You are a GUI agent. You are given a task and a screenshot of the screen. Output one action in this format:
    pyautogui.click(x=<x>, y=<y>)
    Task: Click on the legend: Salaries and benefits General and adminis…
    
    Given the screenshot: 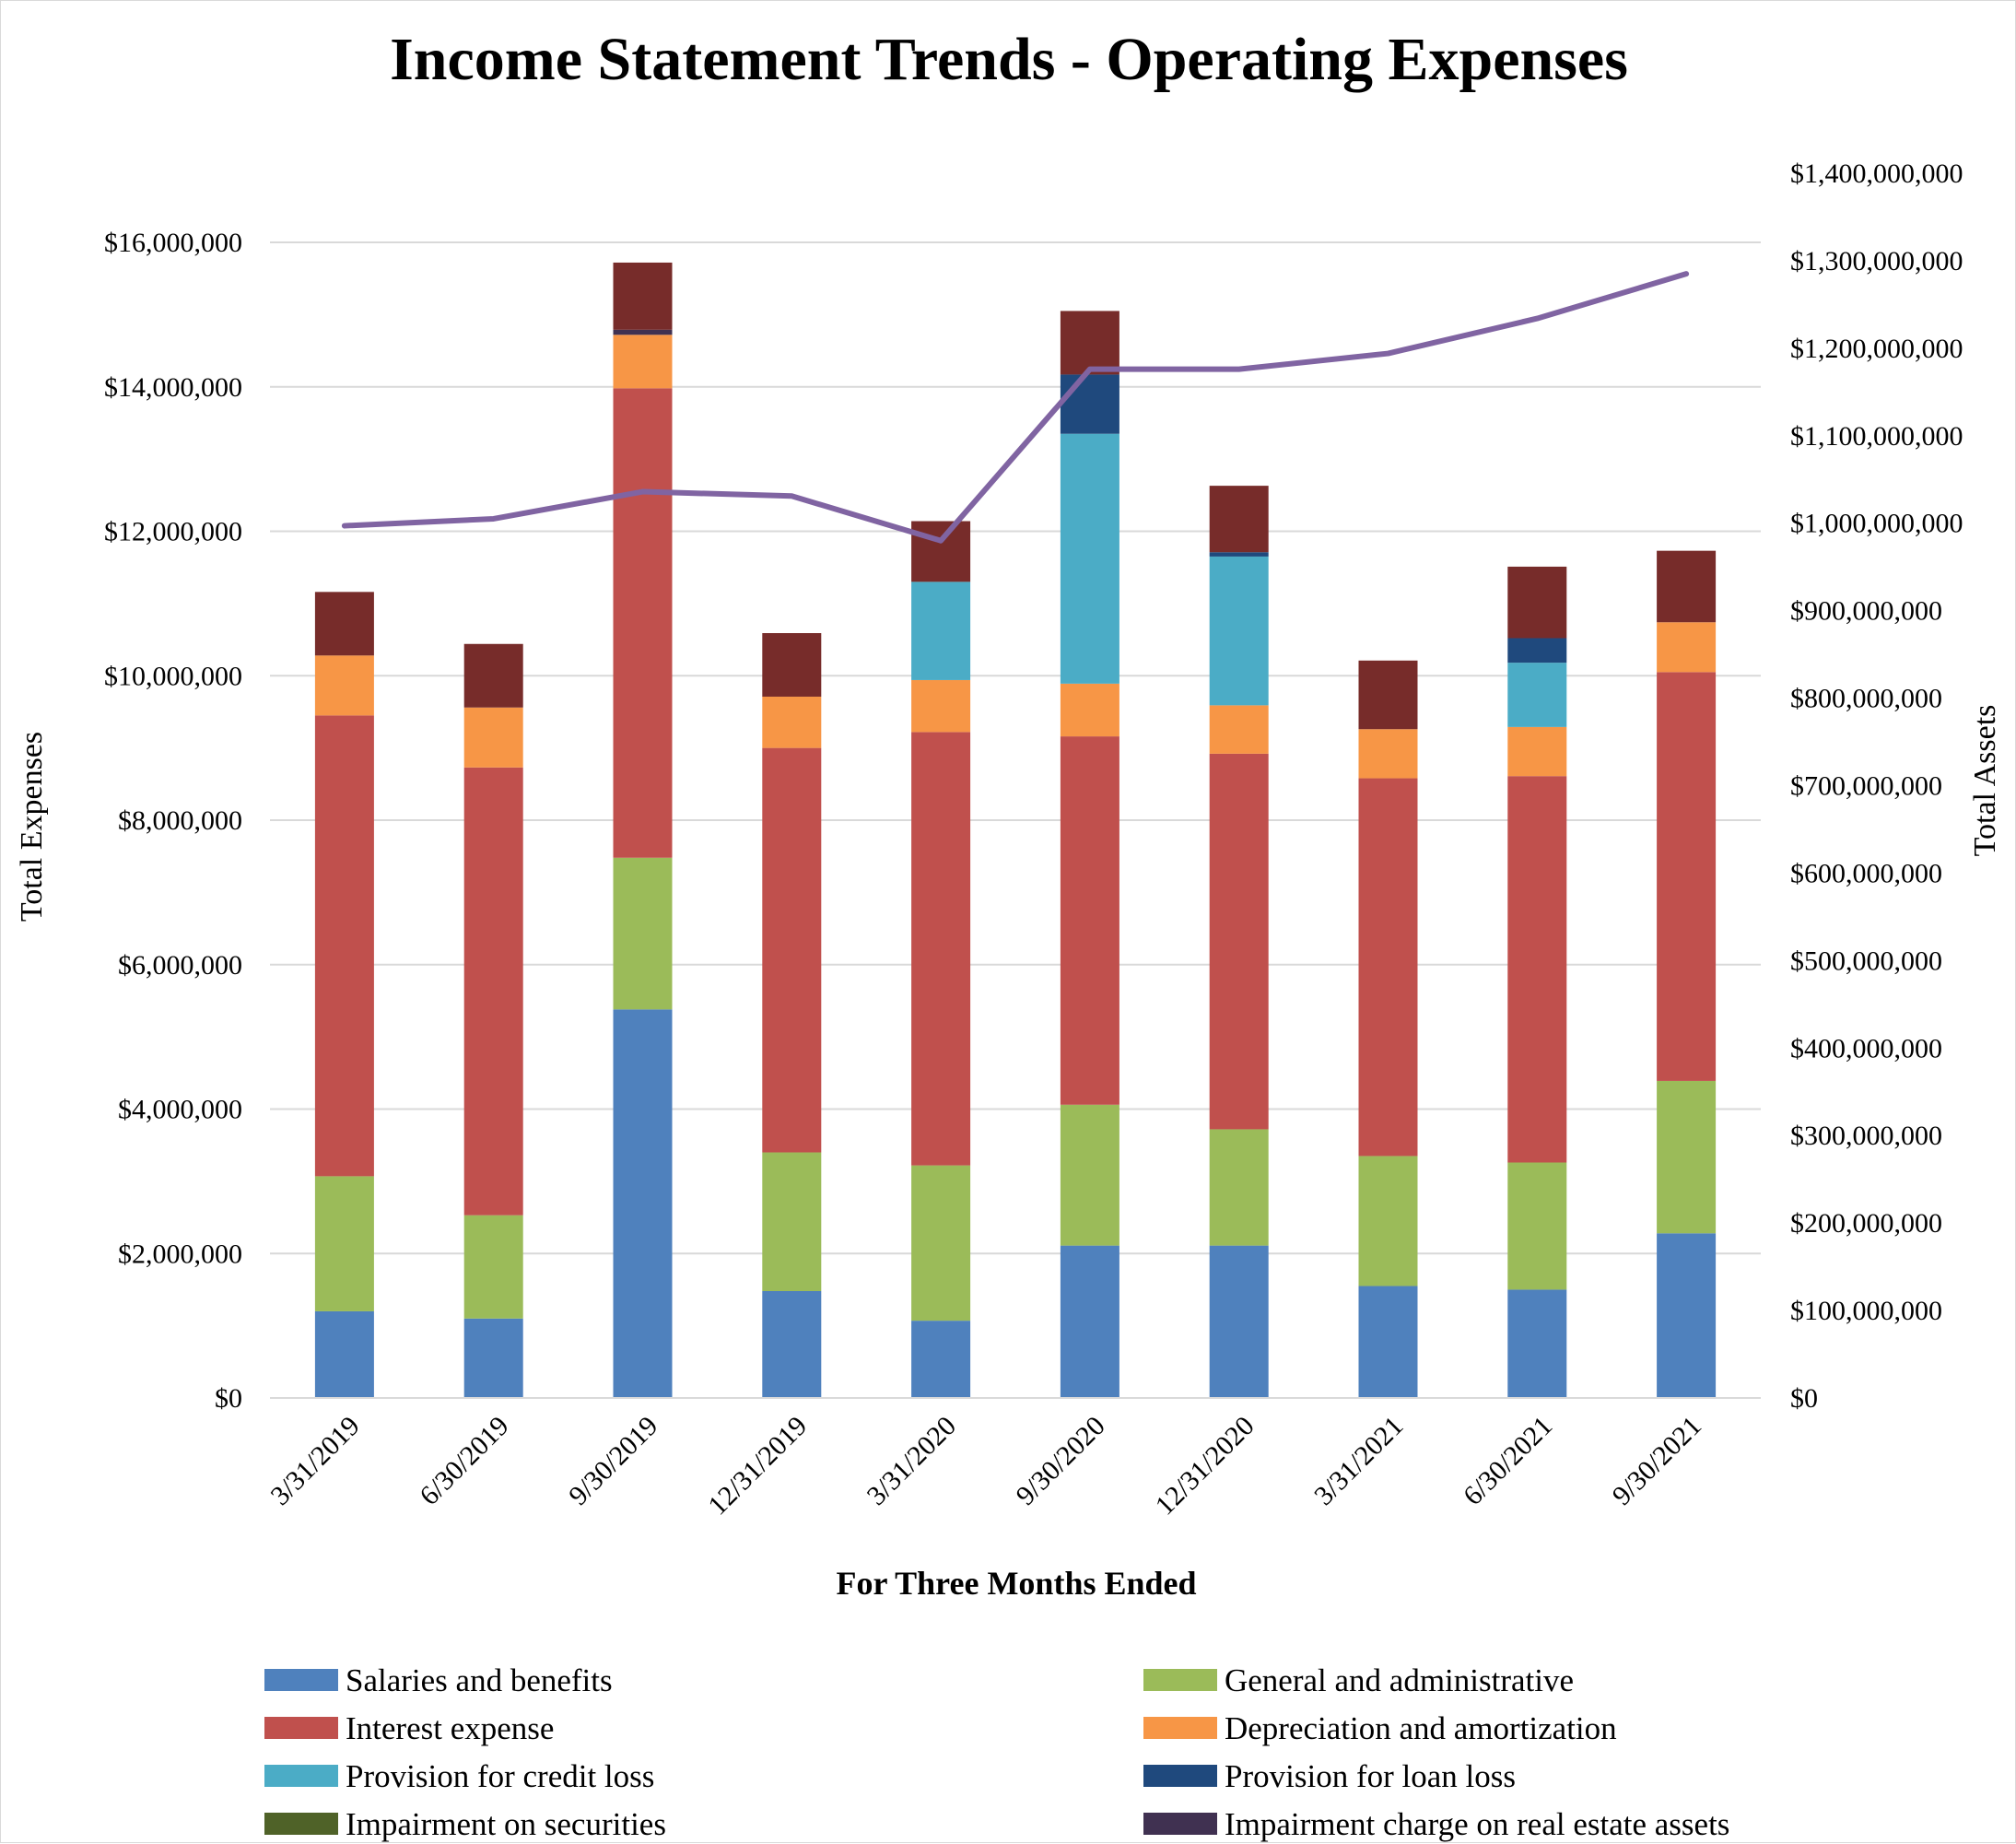 What is the action you would take?
    pyautogui.click(x=996, y=1752)
    